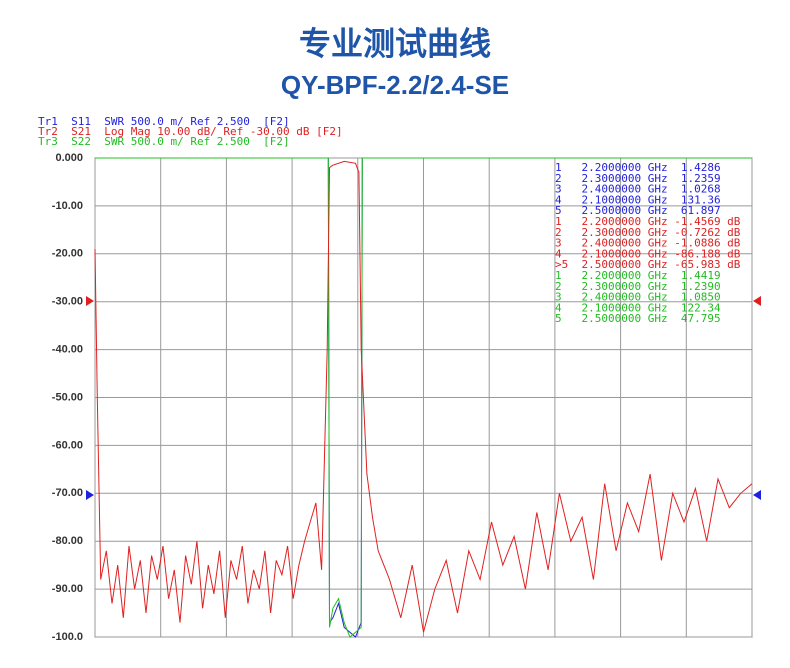 The image size is (790, 668). I want to click on marker-readout: 2 2.3000000 GHz 1.2359, so click(638, 178).